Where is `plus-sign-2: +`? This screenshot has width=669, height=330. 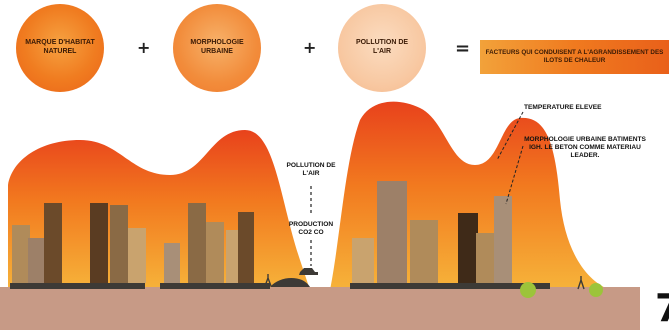 plus-sign-2: + is located at coordinates (310, 47).